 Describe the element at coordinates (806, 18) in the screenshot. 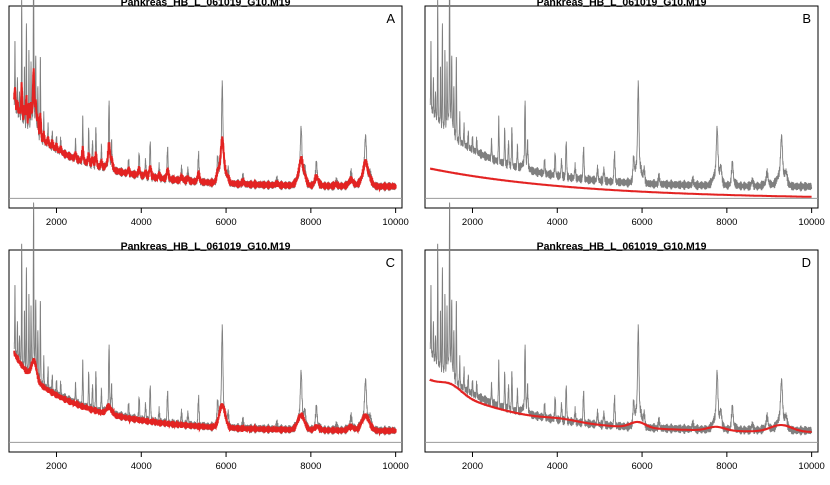

I see `panel-label: B` at that location.